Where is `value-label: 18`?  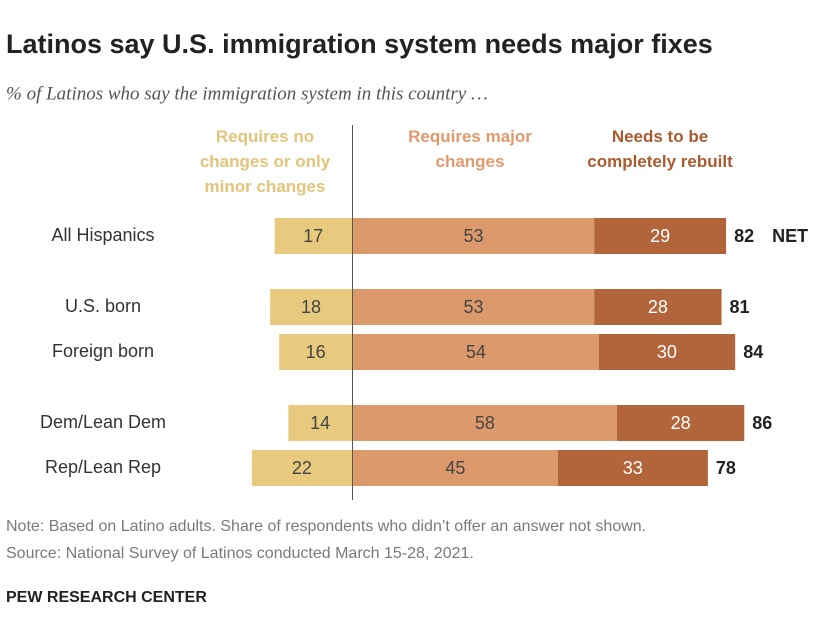 value-label: 18 is located at coordinates (311, 307).